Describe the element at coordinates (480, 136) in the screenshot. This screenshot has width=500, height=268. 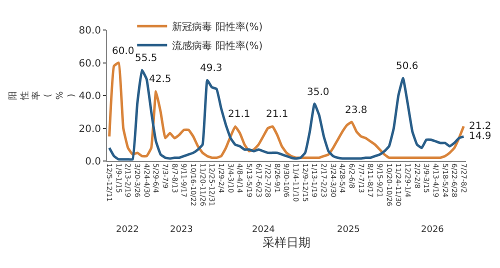
I see `data-label: 14.9` at that location.